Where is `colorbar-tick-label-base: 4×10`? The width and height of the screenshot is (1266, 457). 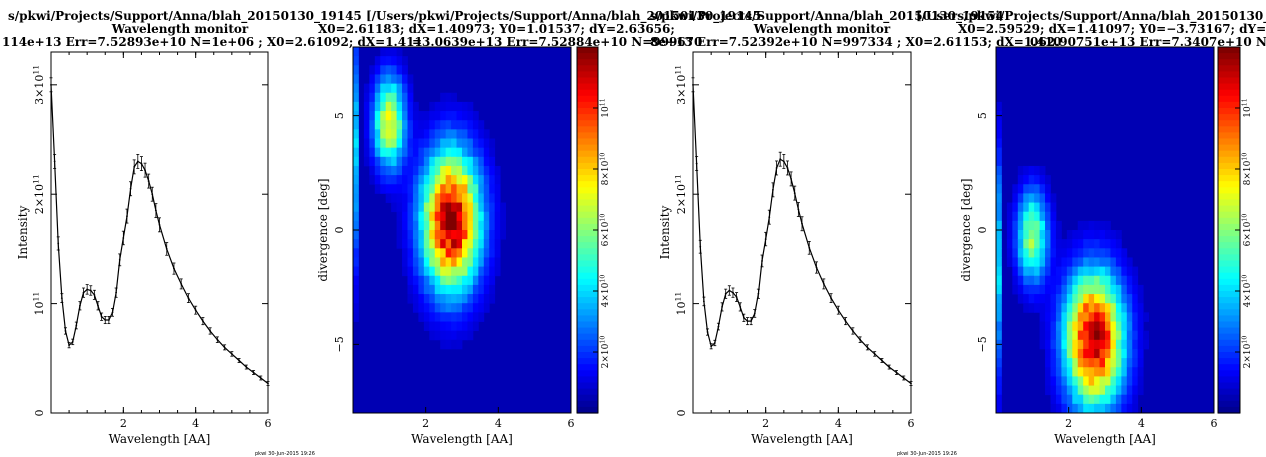
colorbar-tick-label-base: 4×10 is located at coordinates (1248, 294).